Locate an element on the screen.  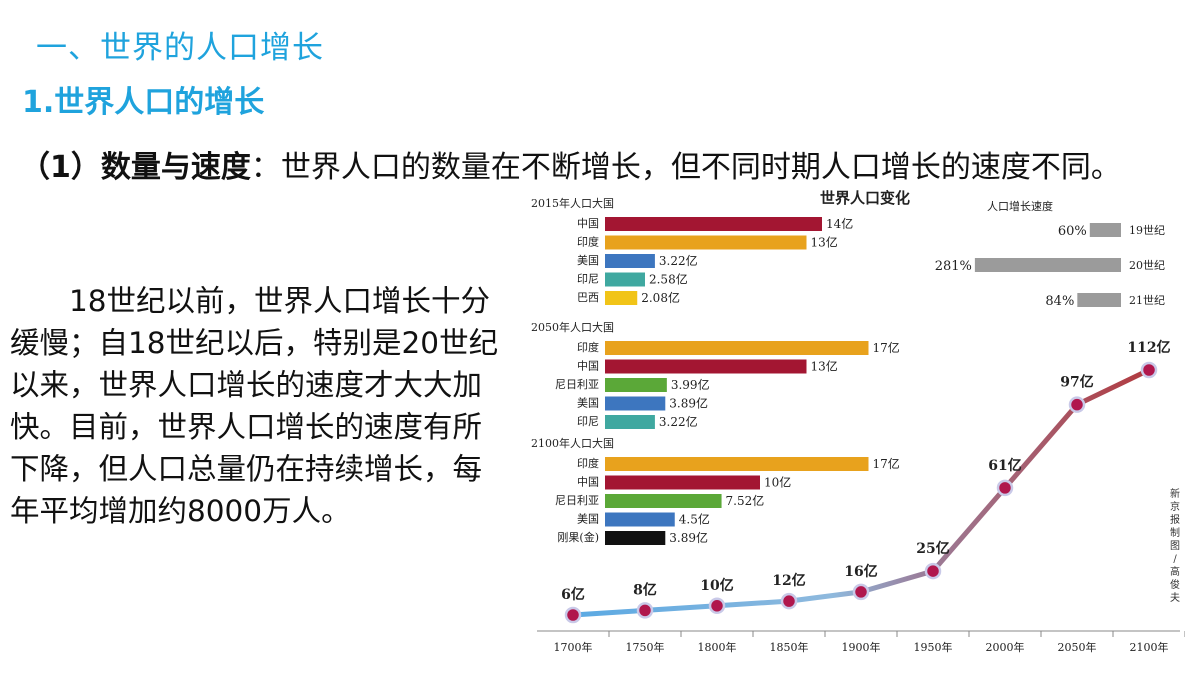
bar-category-label: 巴西 is located at coordinates (588, 297).